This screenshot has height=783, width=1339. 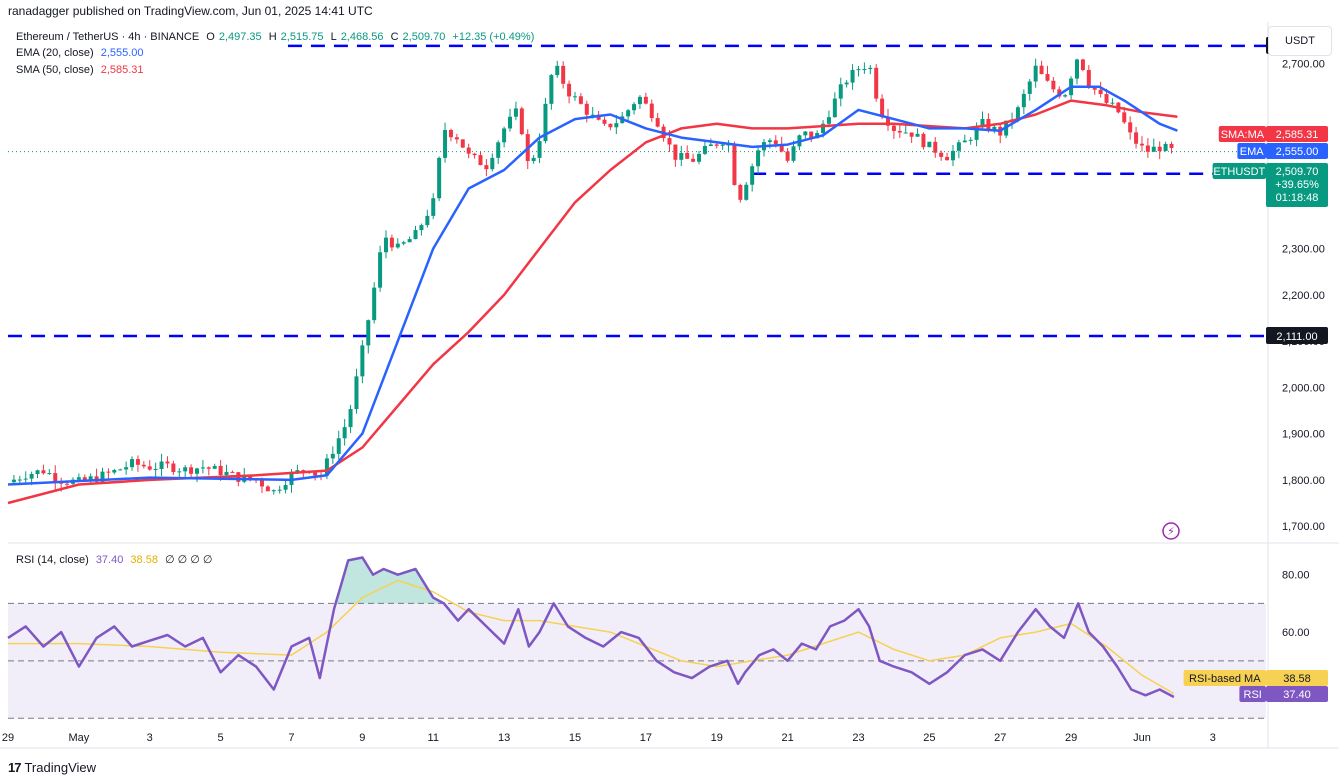 What do you see at coordinates (78, 738) in the screenshot?
I see `time-tick-label: May` at bounding box center [78, 738].